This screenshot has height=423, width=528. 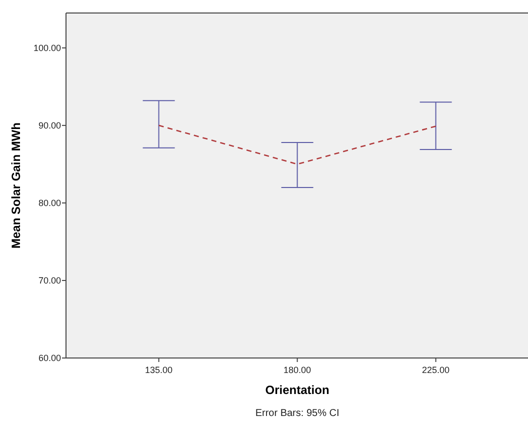 I want to click on y-tick-label: 60.00, so click(x=49, y=358).